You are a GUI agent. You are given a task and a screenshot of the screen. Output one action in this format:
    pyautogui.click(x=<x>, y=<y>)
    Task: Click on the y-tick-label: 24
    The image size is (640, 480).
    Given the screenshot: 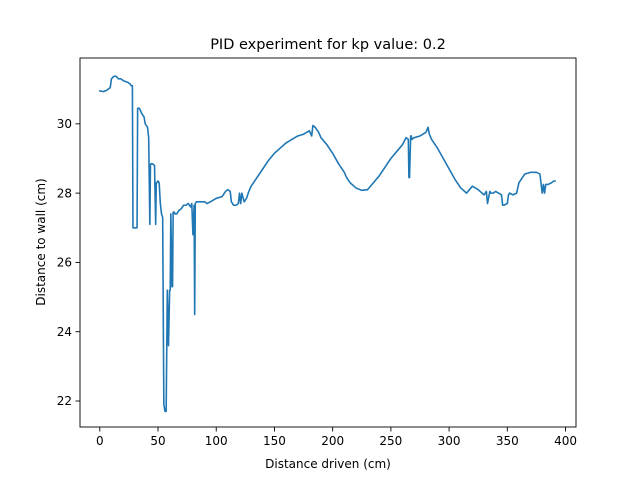 What is the action you would take?
    pyautogui.click(x=64, y=332)
    